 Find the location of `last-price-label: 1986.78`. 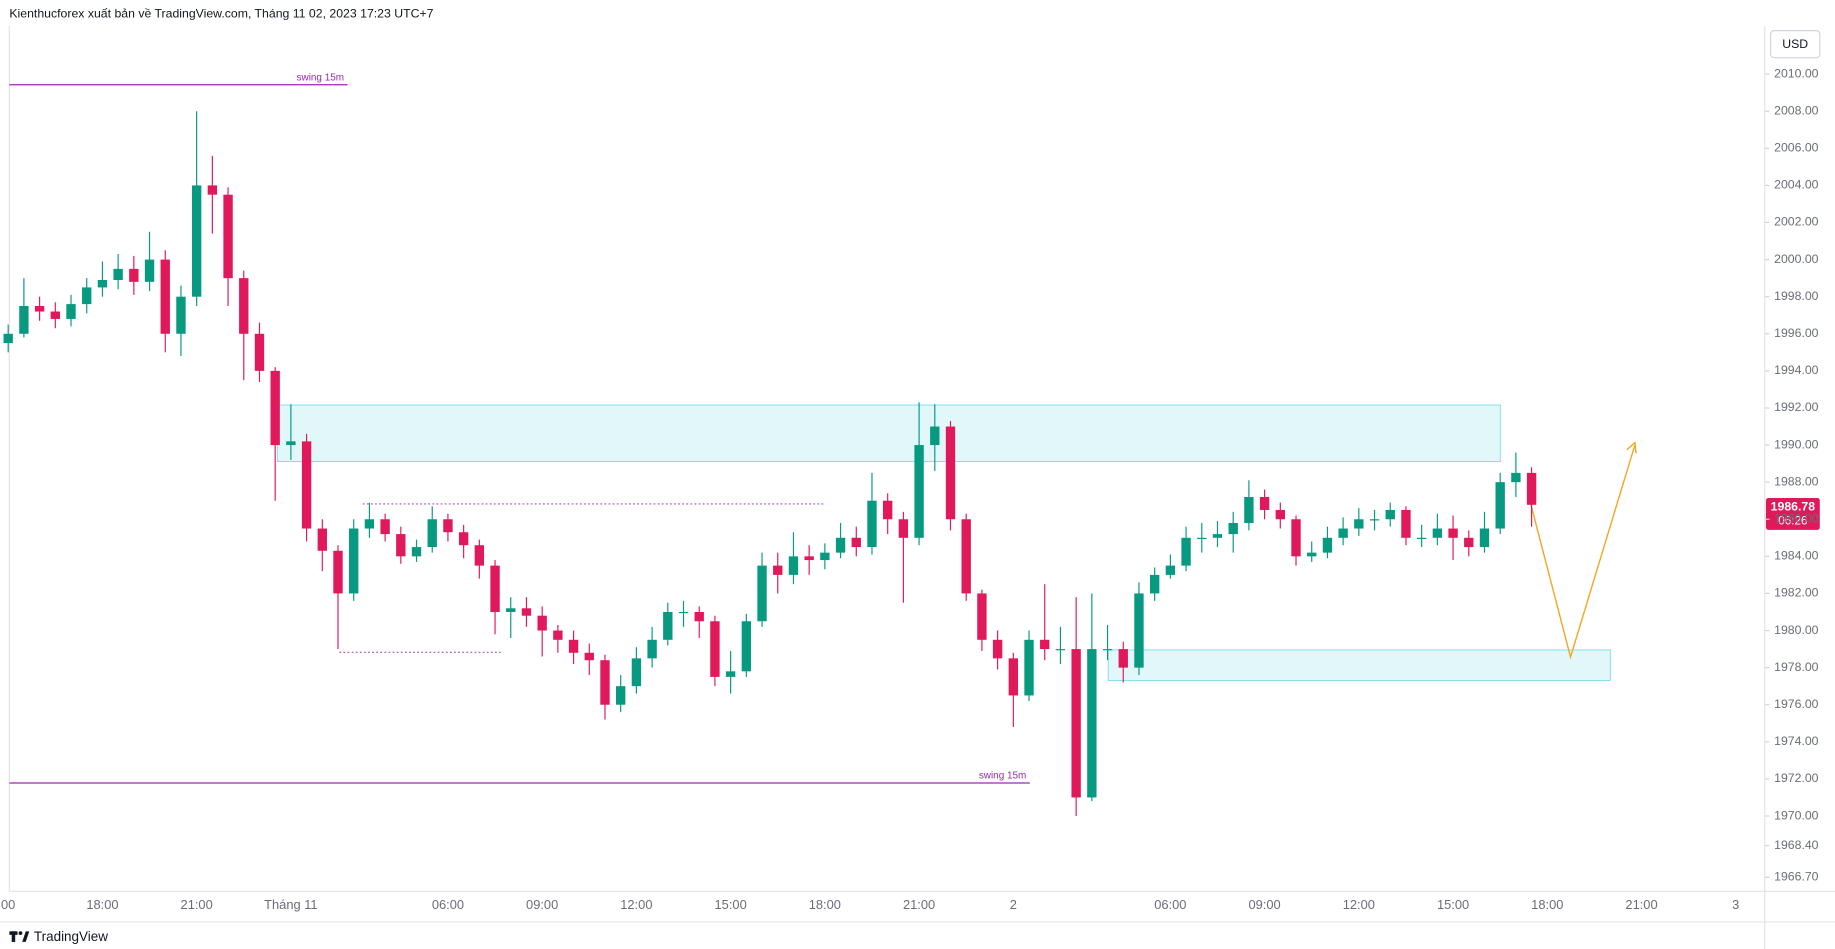

last-price-label: 1986.78 is located at coordinates (1793, 507).